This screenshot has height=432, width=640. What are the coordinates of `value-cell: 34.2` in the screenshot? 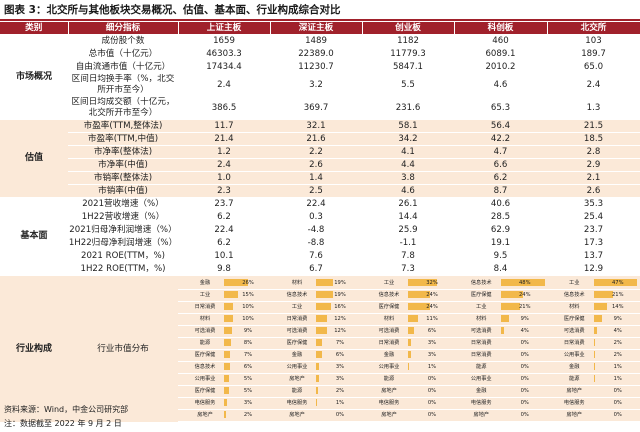 It's located at (408, 139).